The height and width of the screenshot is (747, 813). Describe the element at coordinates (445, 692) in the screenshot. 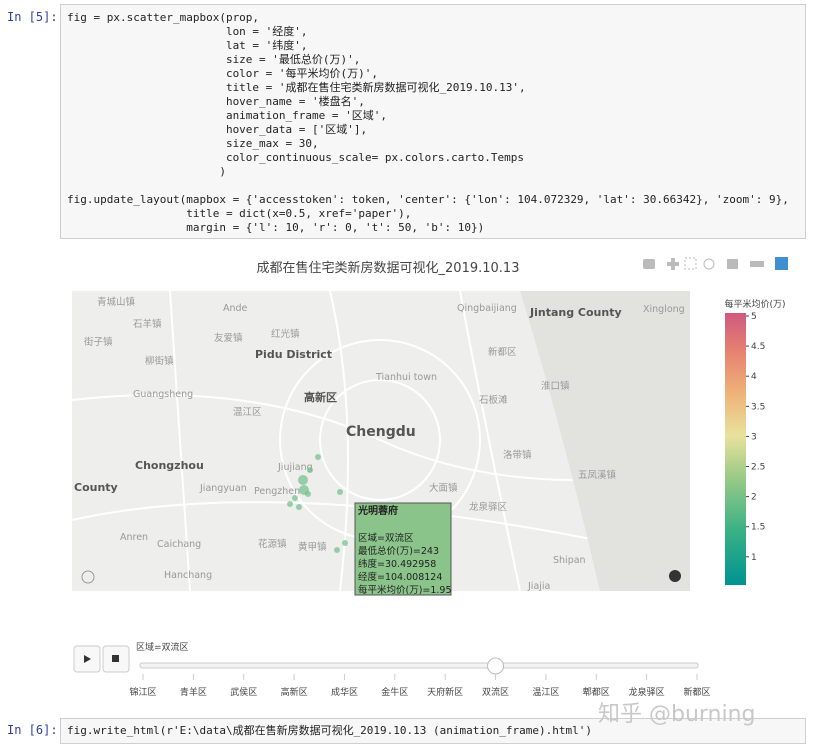

I see `slider-step: 天府新区` at that location.